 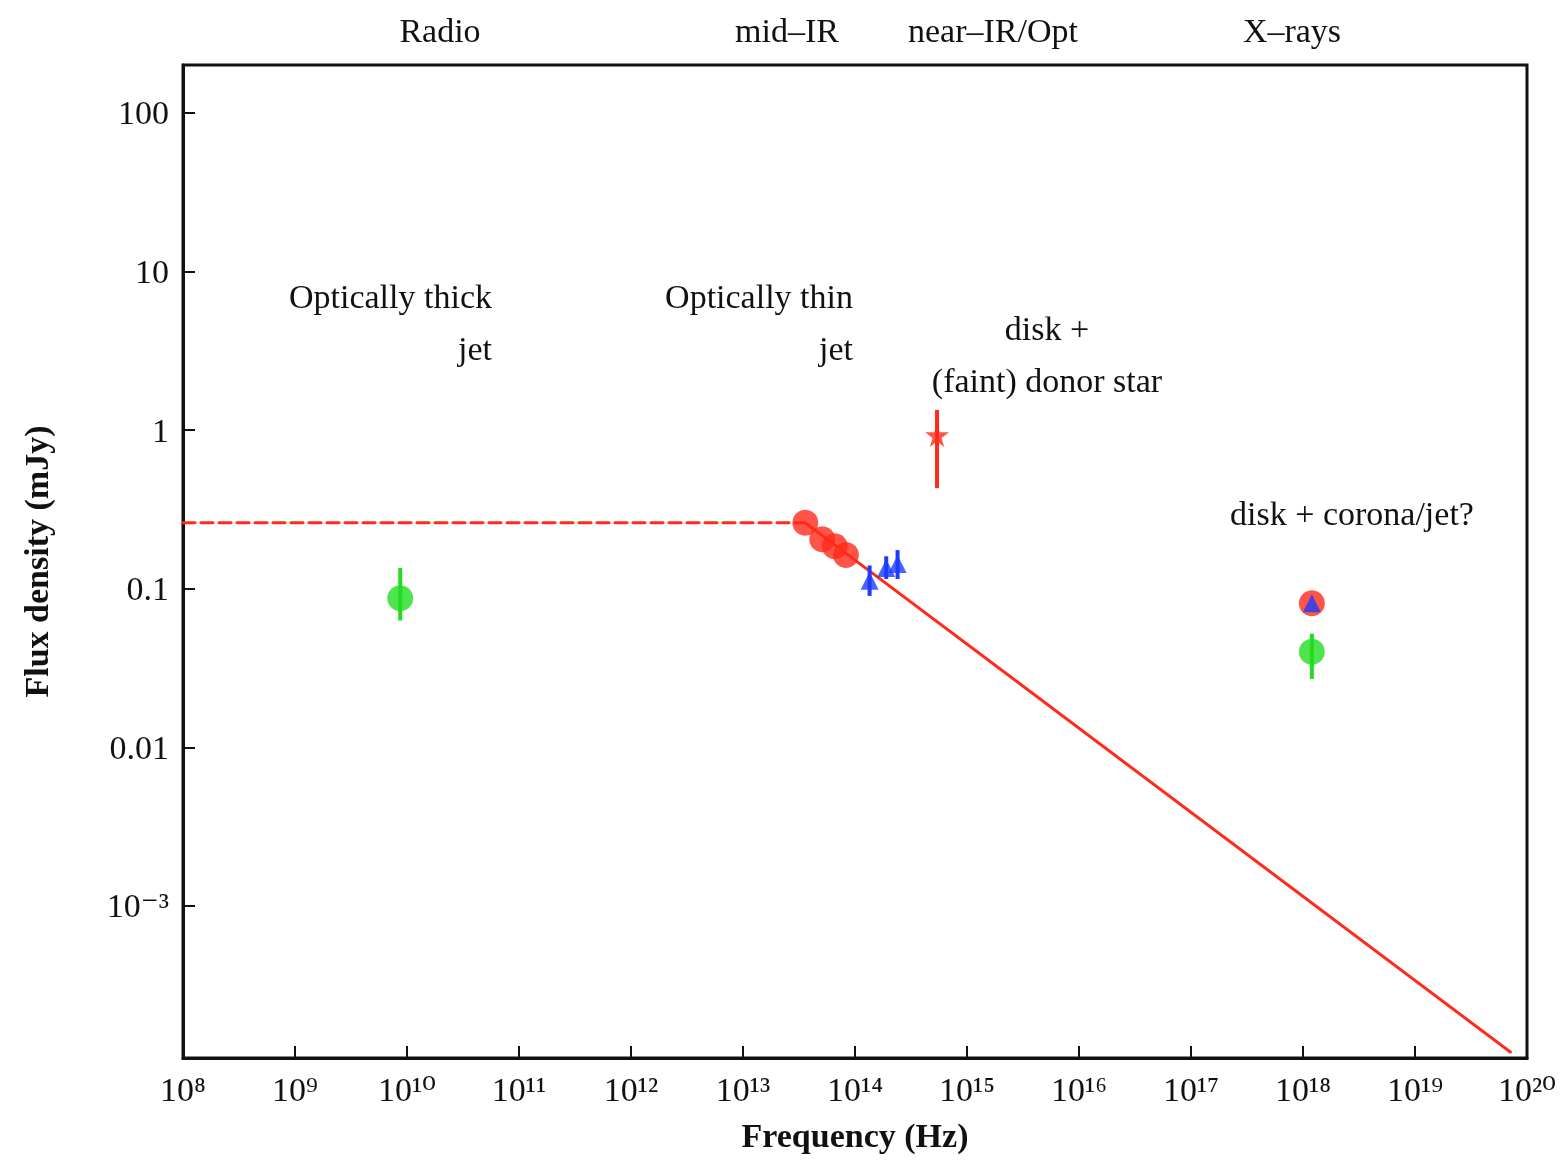 What do you see at coordinates (1191, 1089) in the screenshot?
I see `x-tick-label: 10¹⁷` at bounding box center [1191, 1089].